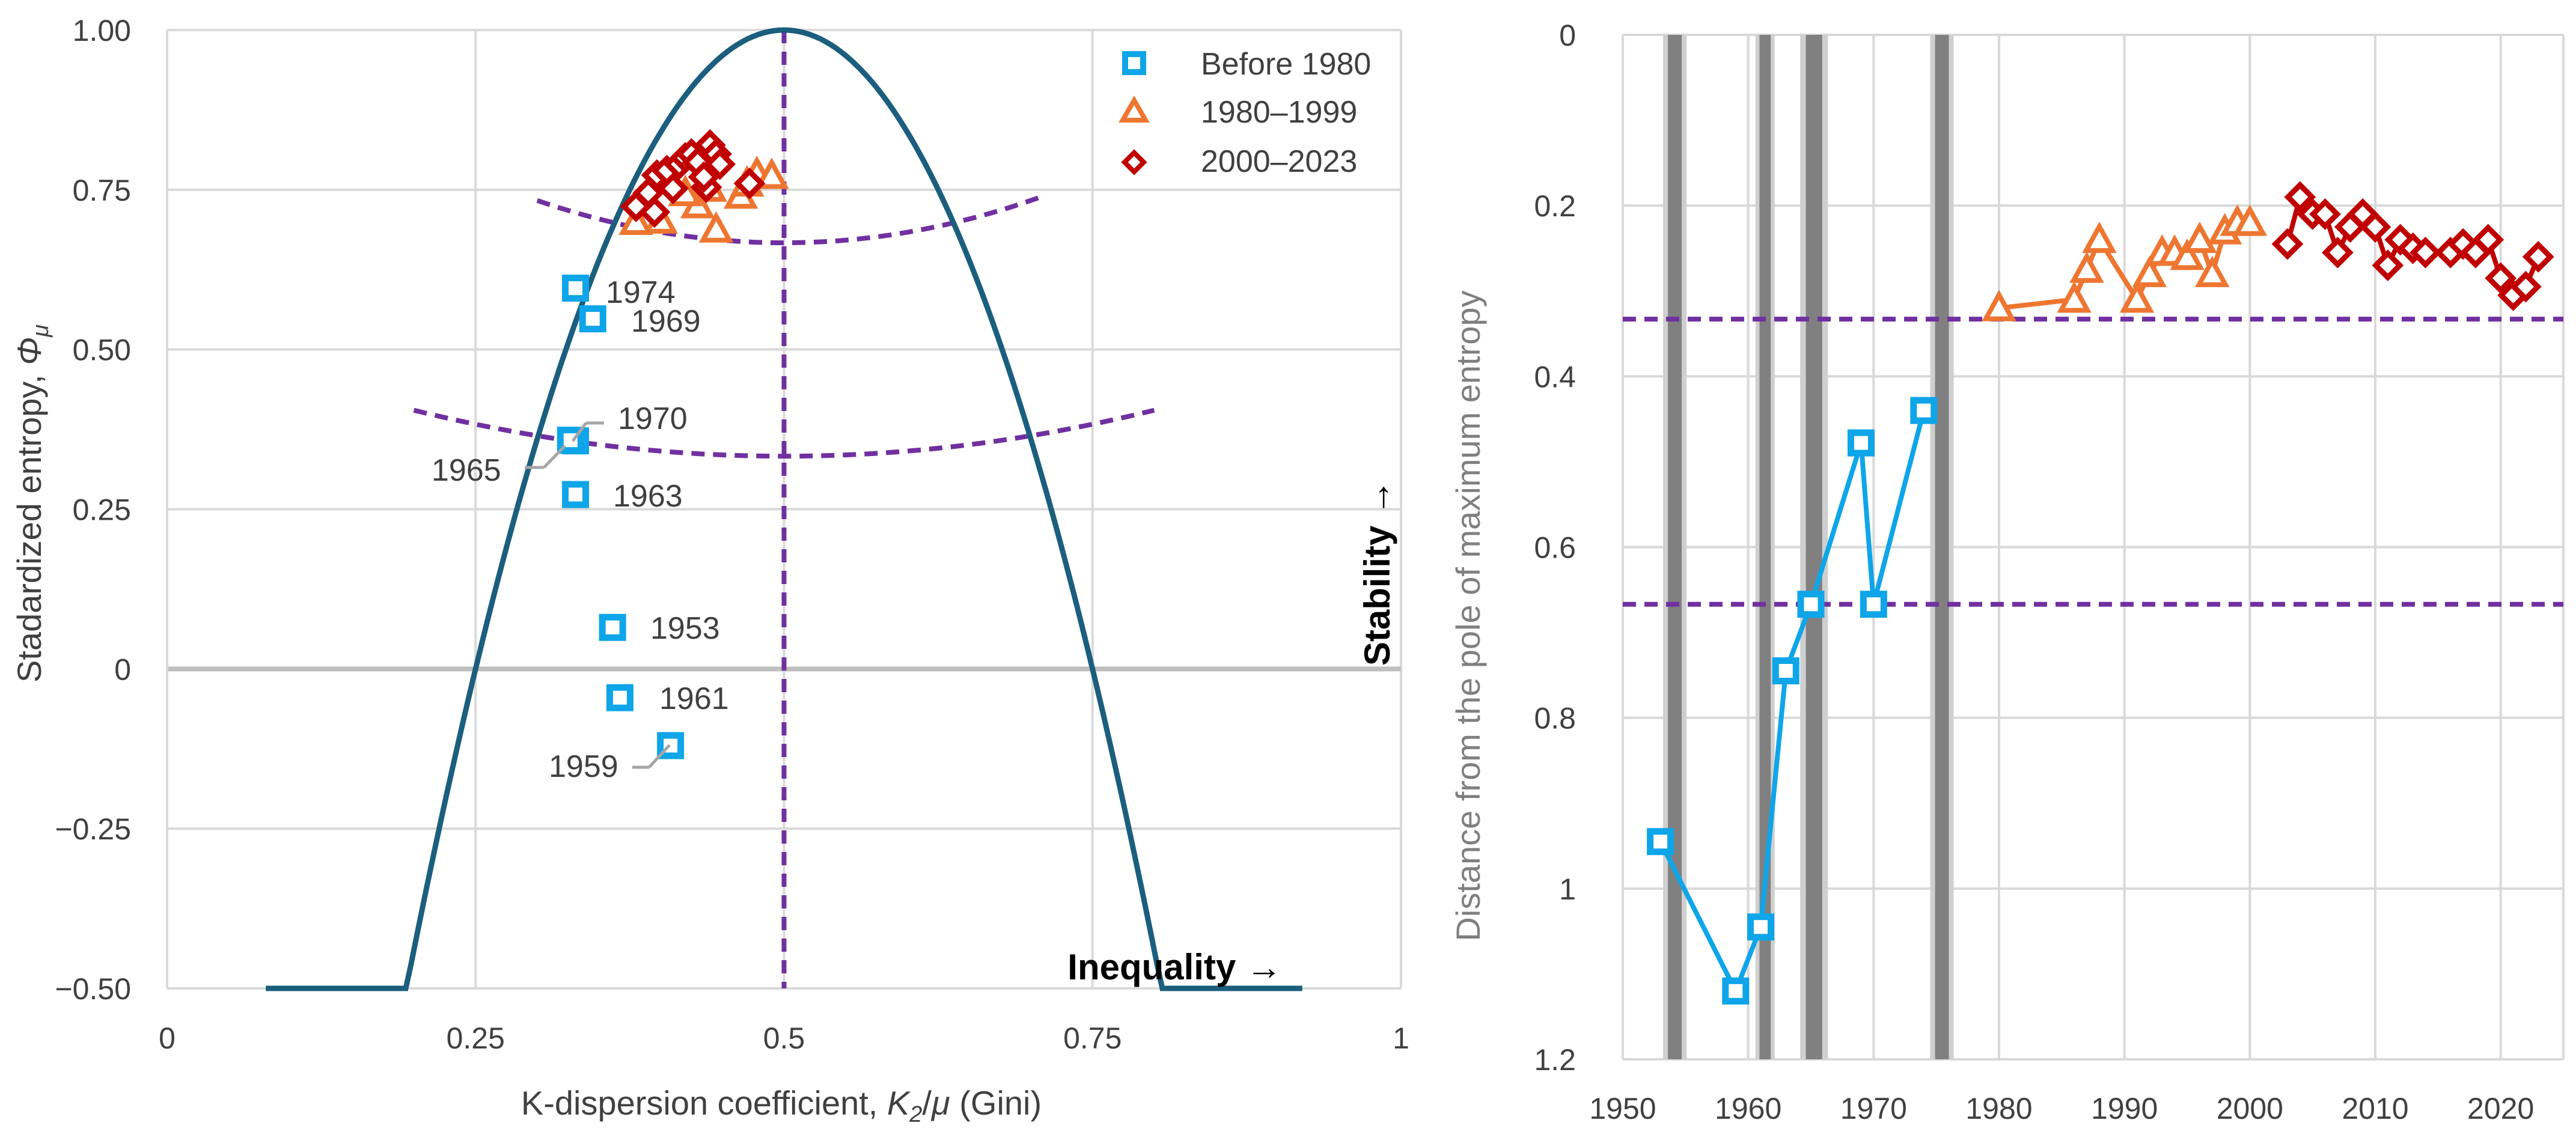  What do you see at coordinates (2375, 1108) in the screenshot?
I see `right-x-tick-label: 2010` at bounding box center [2375, 1108].